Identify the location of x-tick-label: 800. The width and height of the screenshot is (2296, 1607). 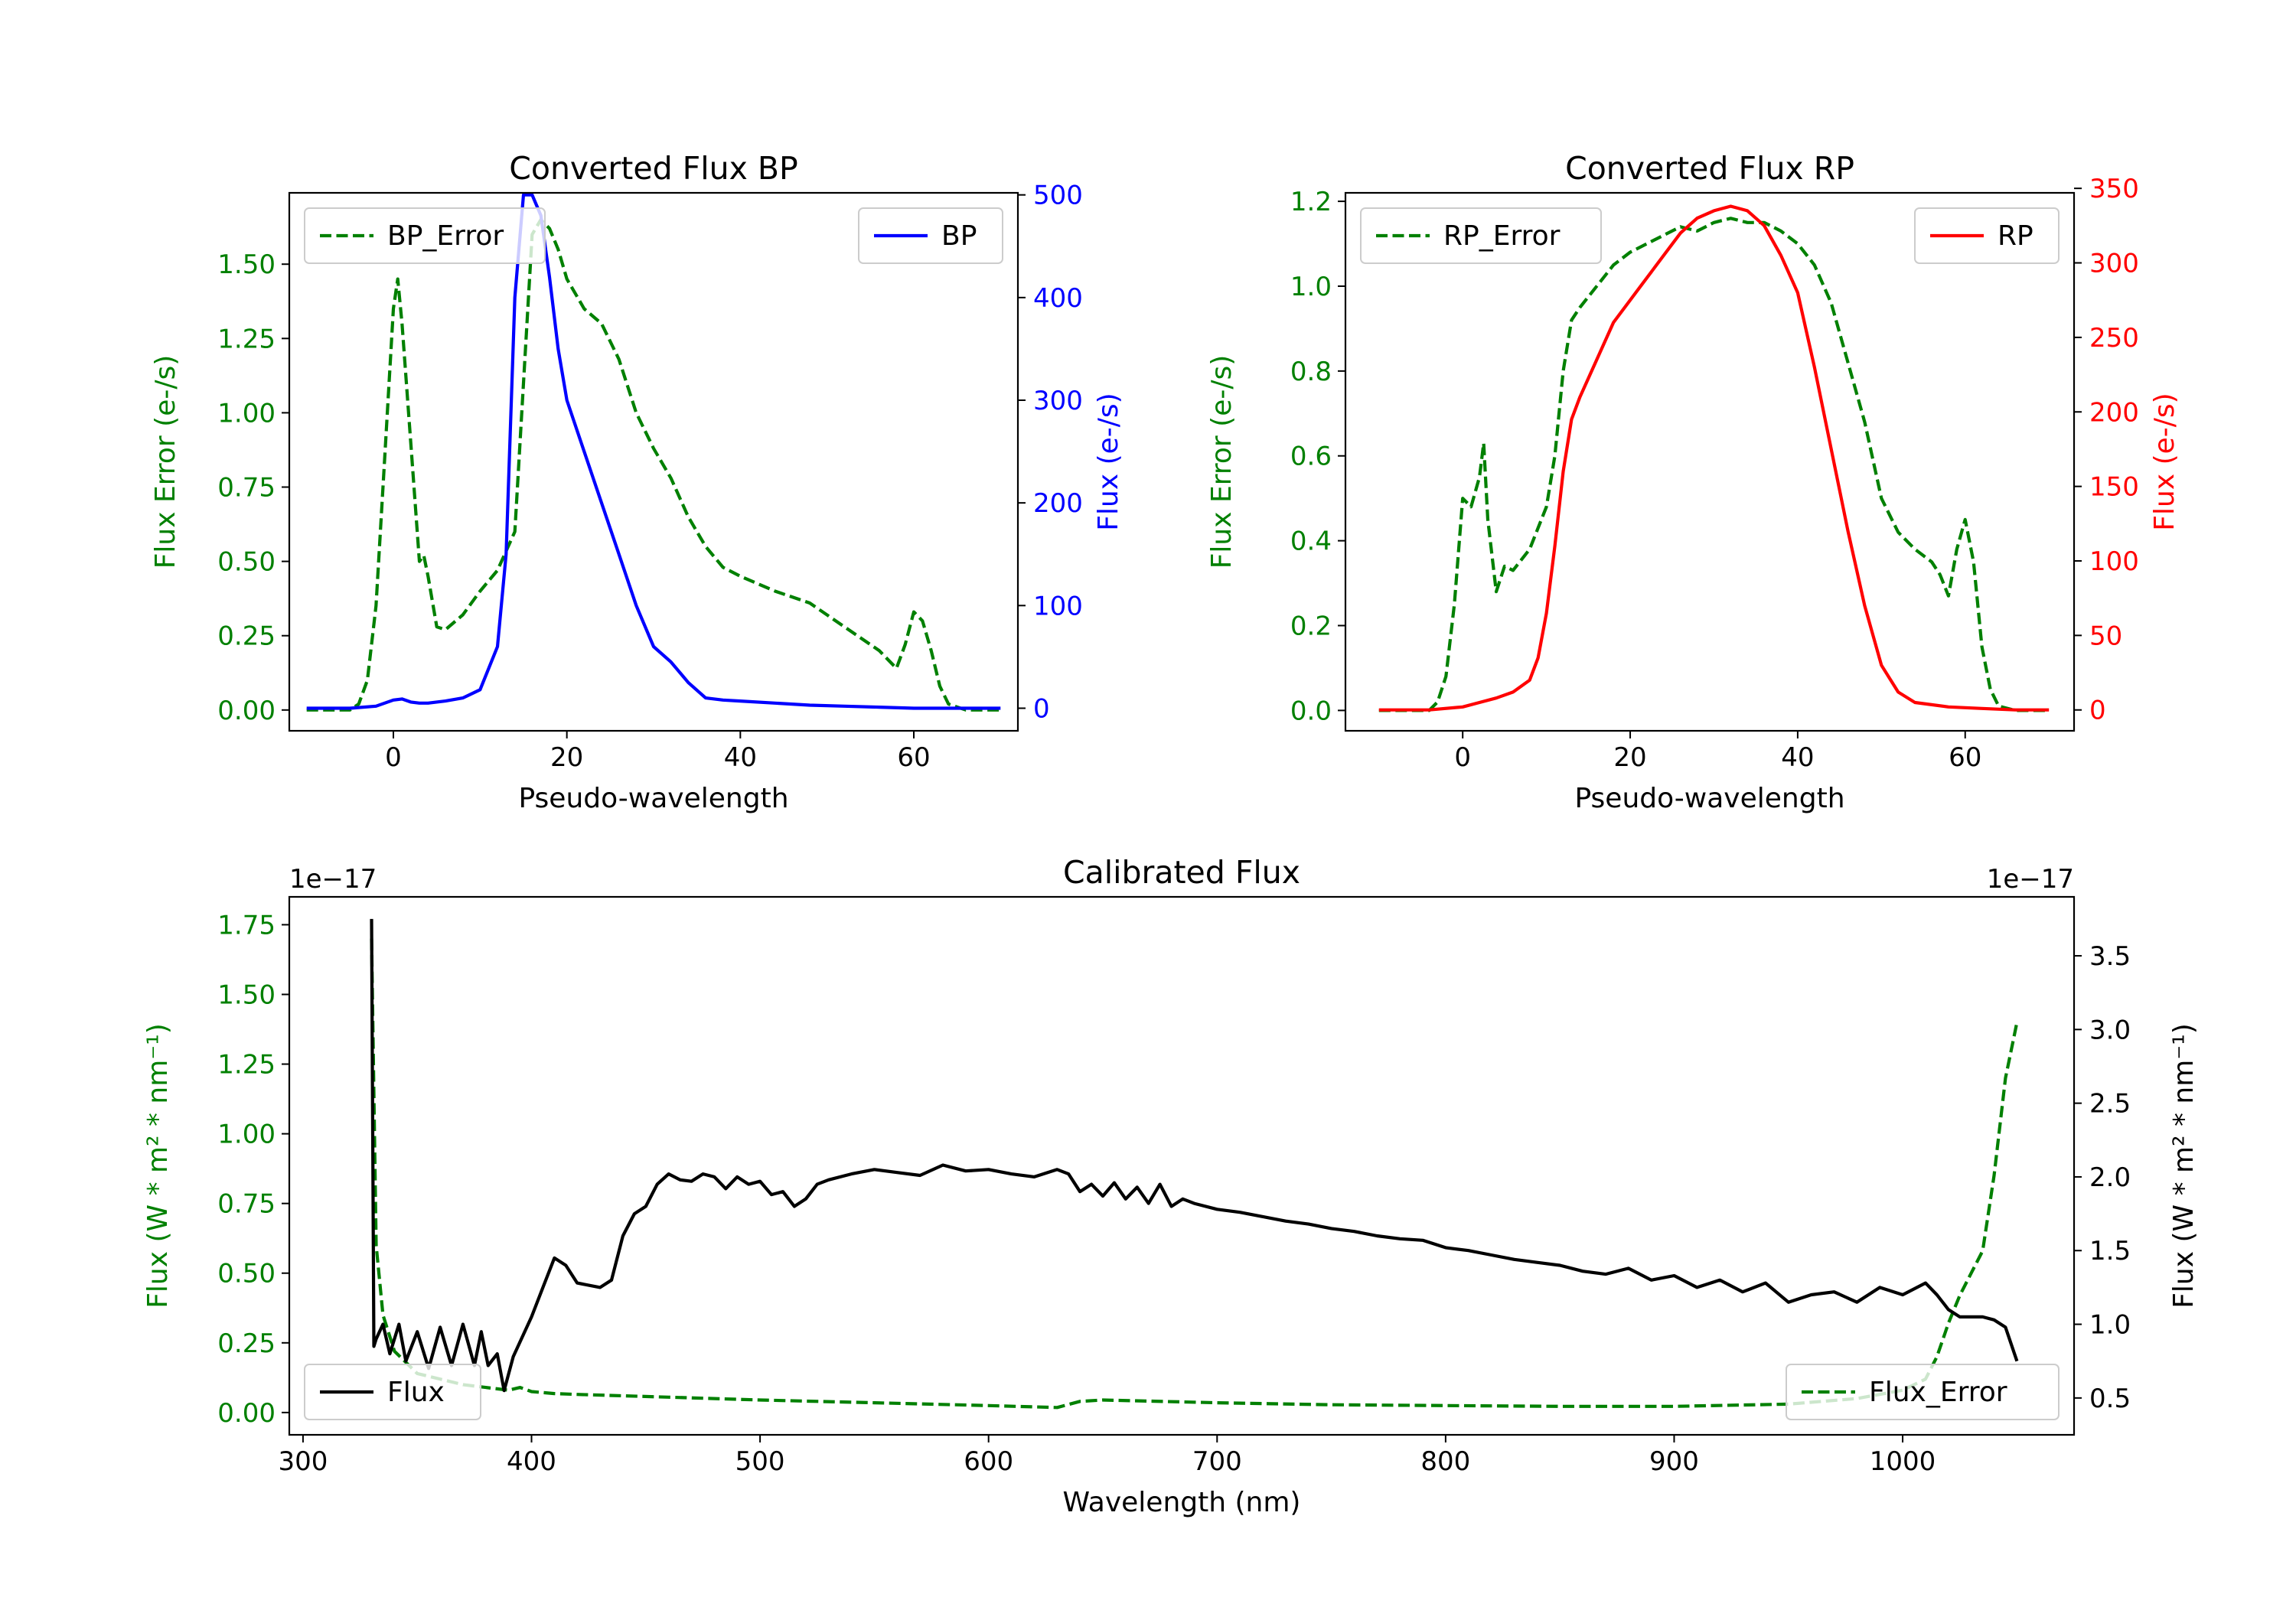
(1445, 1461).